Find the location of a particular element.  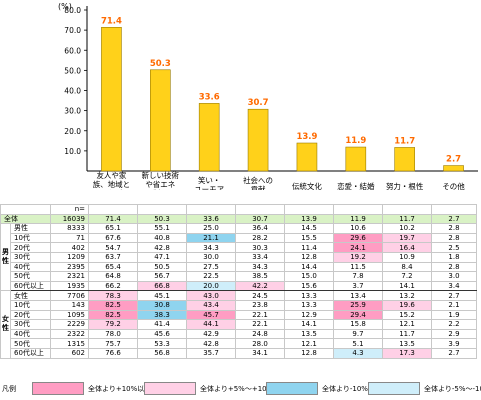

table-cell: 2.1 is located at coordinates (454, 305).